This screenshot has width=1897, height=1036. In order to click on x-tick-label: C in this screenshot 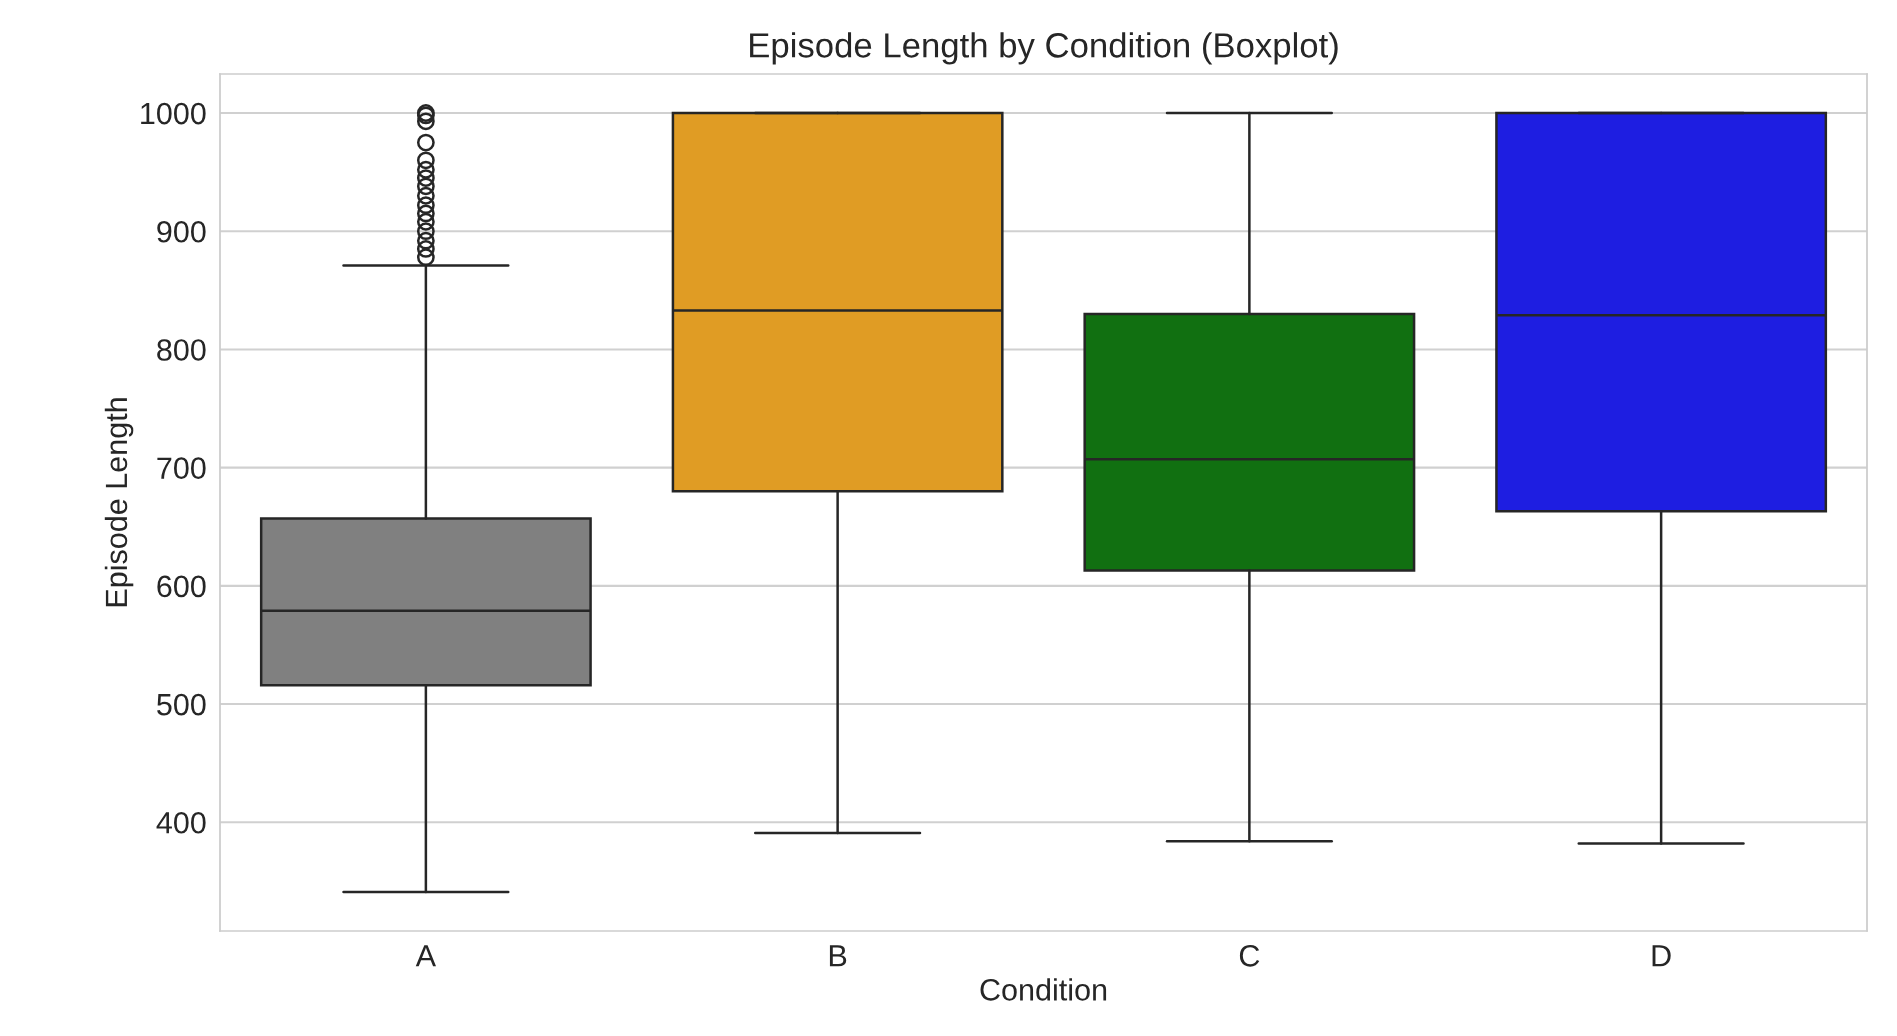, I will do `click(1249, 956)`.